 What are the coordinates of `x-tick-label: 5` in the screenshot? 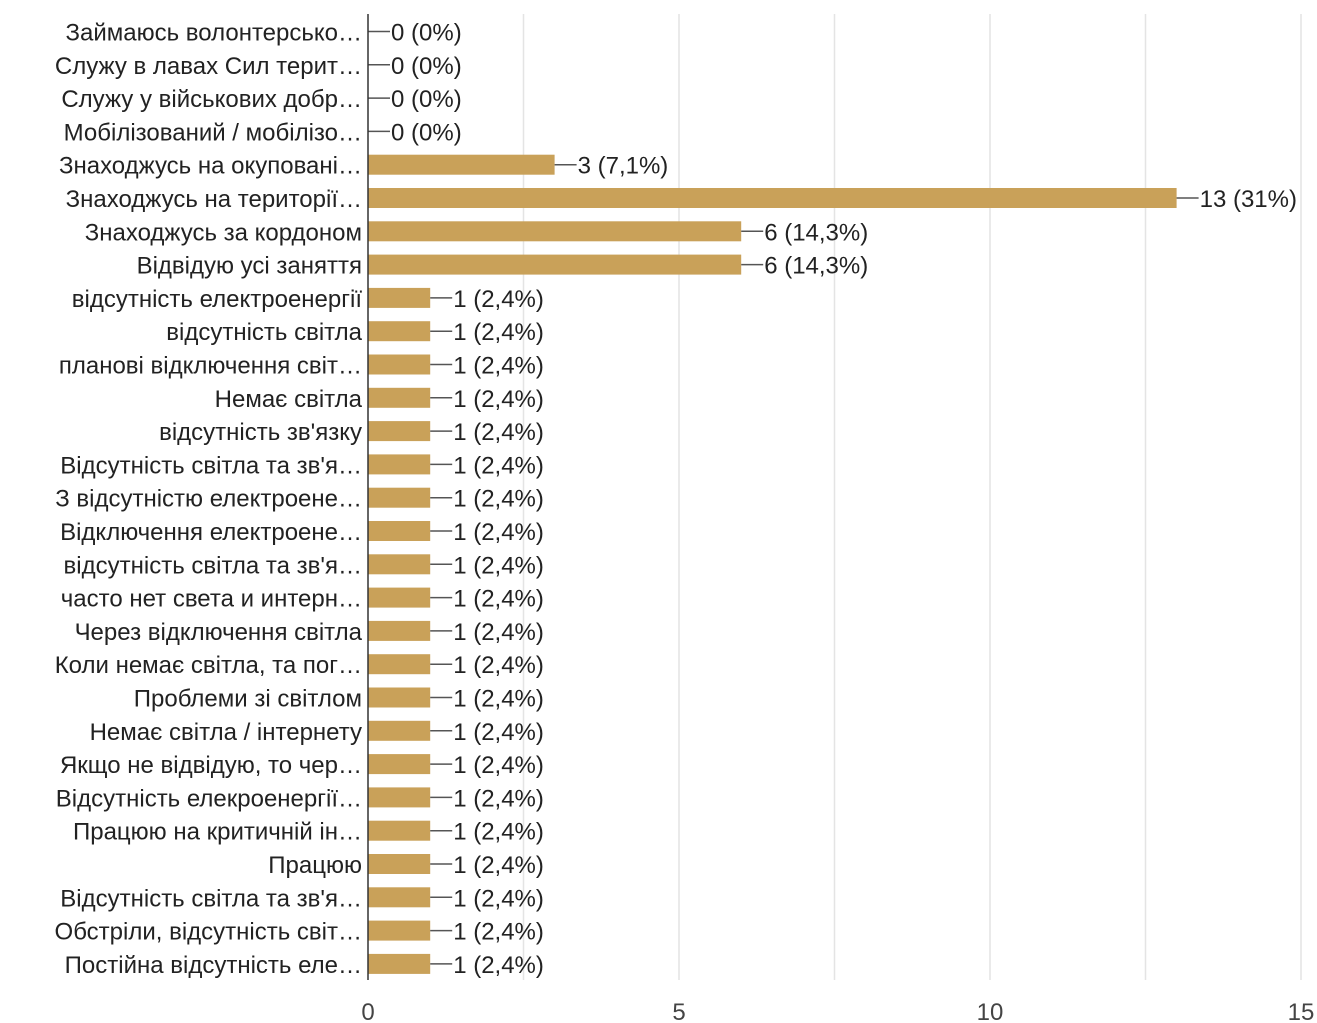 It's located at (678, 1011).